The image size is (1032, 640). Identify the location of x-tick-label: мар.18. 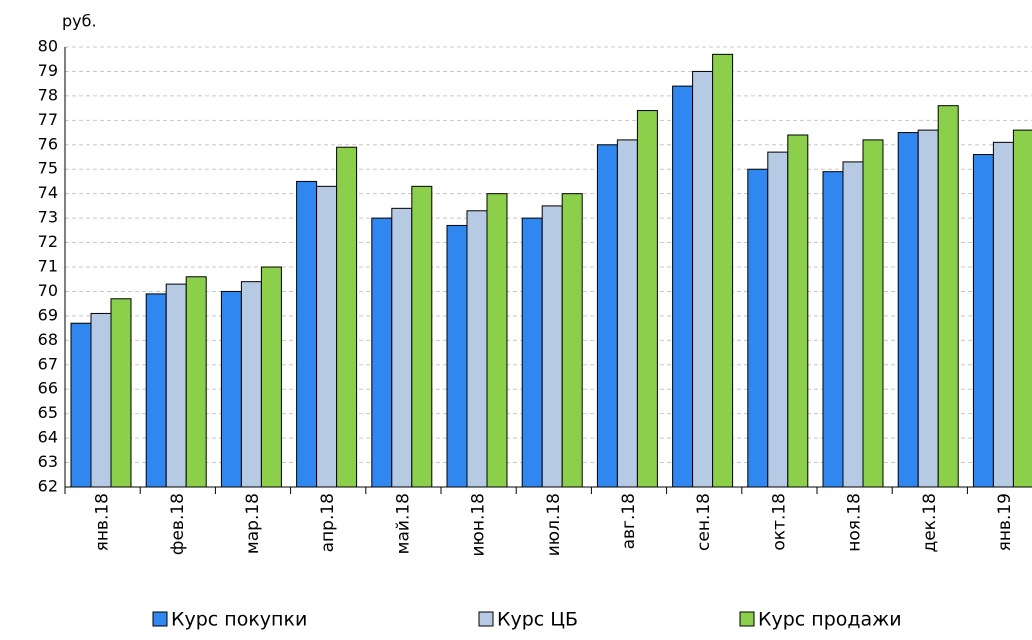
(253, 523).